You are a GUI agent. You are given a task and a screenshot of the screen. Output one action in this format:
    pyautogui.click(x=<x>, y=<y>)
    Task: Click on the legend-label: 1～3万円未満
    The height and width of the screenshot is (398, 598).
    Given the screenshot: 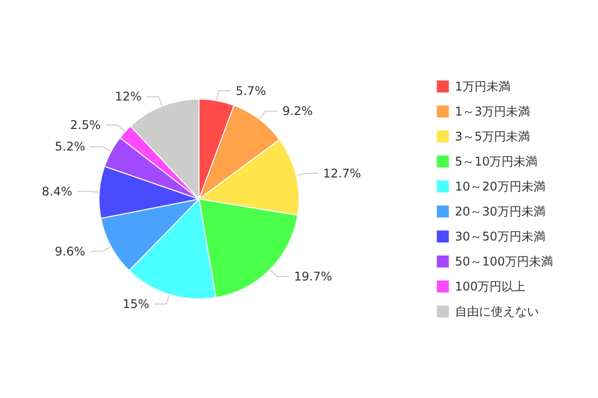 What is the action you would take?
    pyautogui.click(x=492, y=111)
    